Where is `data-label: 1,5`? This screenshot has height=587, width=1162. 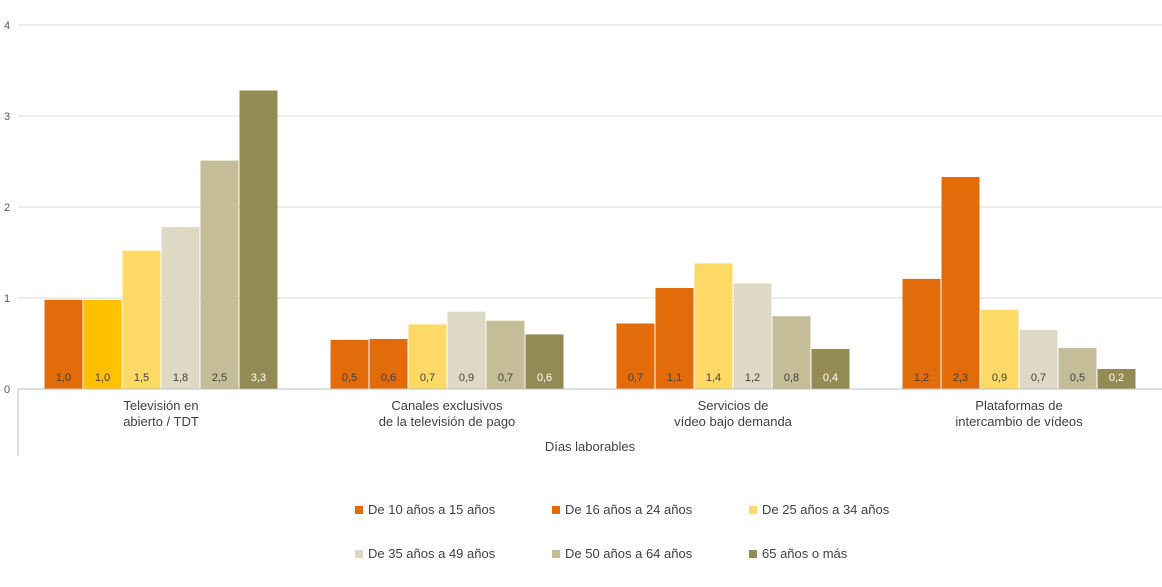
data-label: 1,5 is located at coordinates (141, 378).